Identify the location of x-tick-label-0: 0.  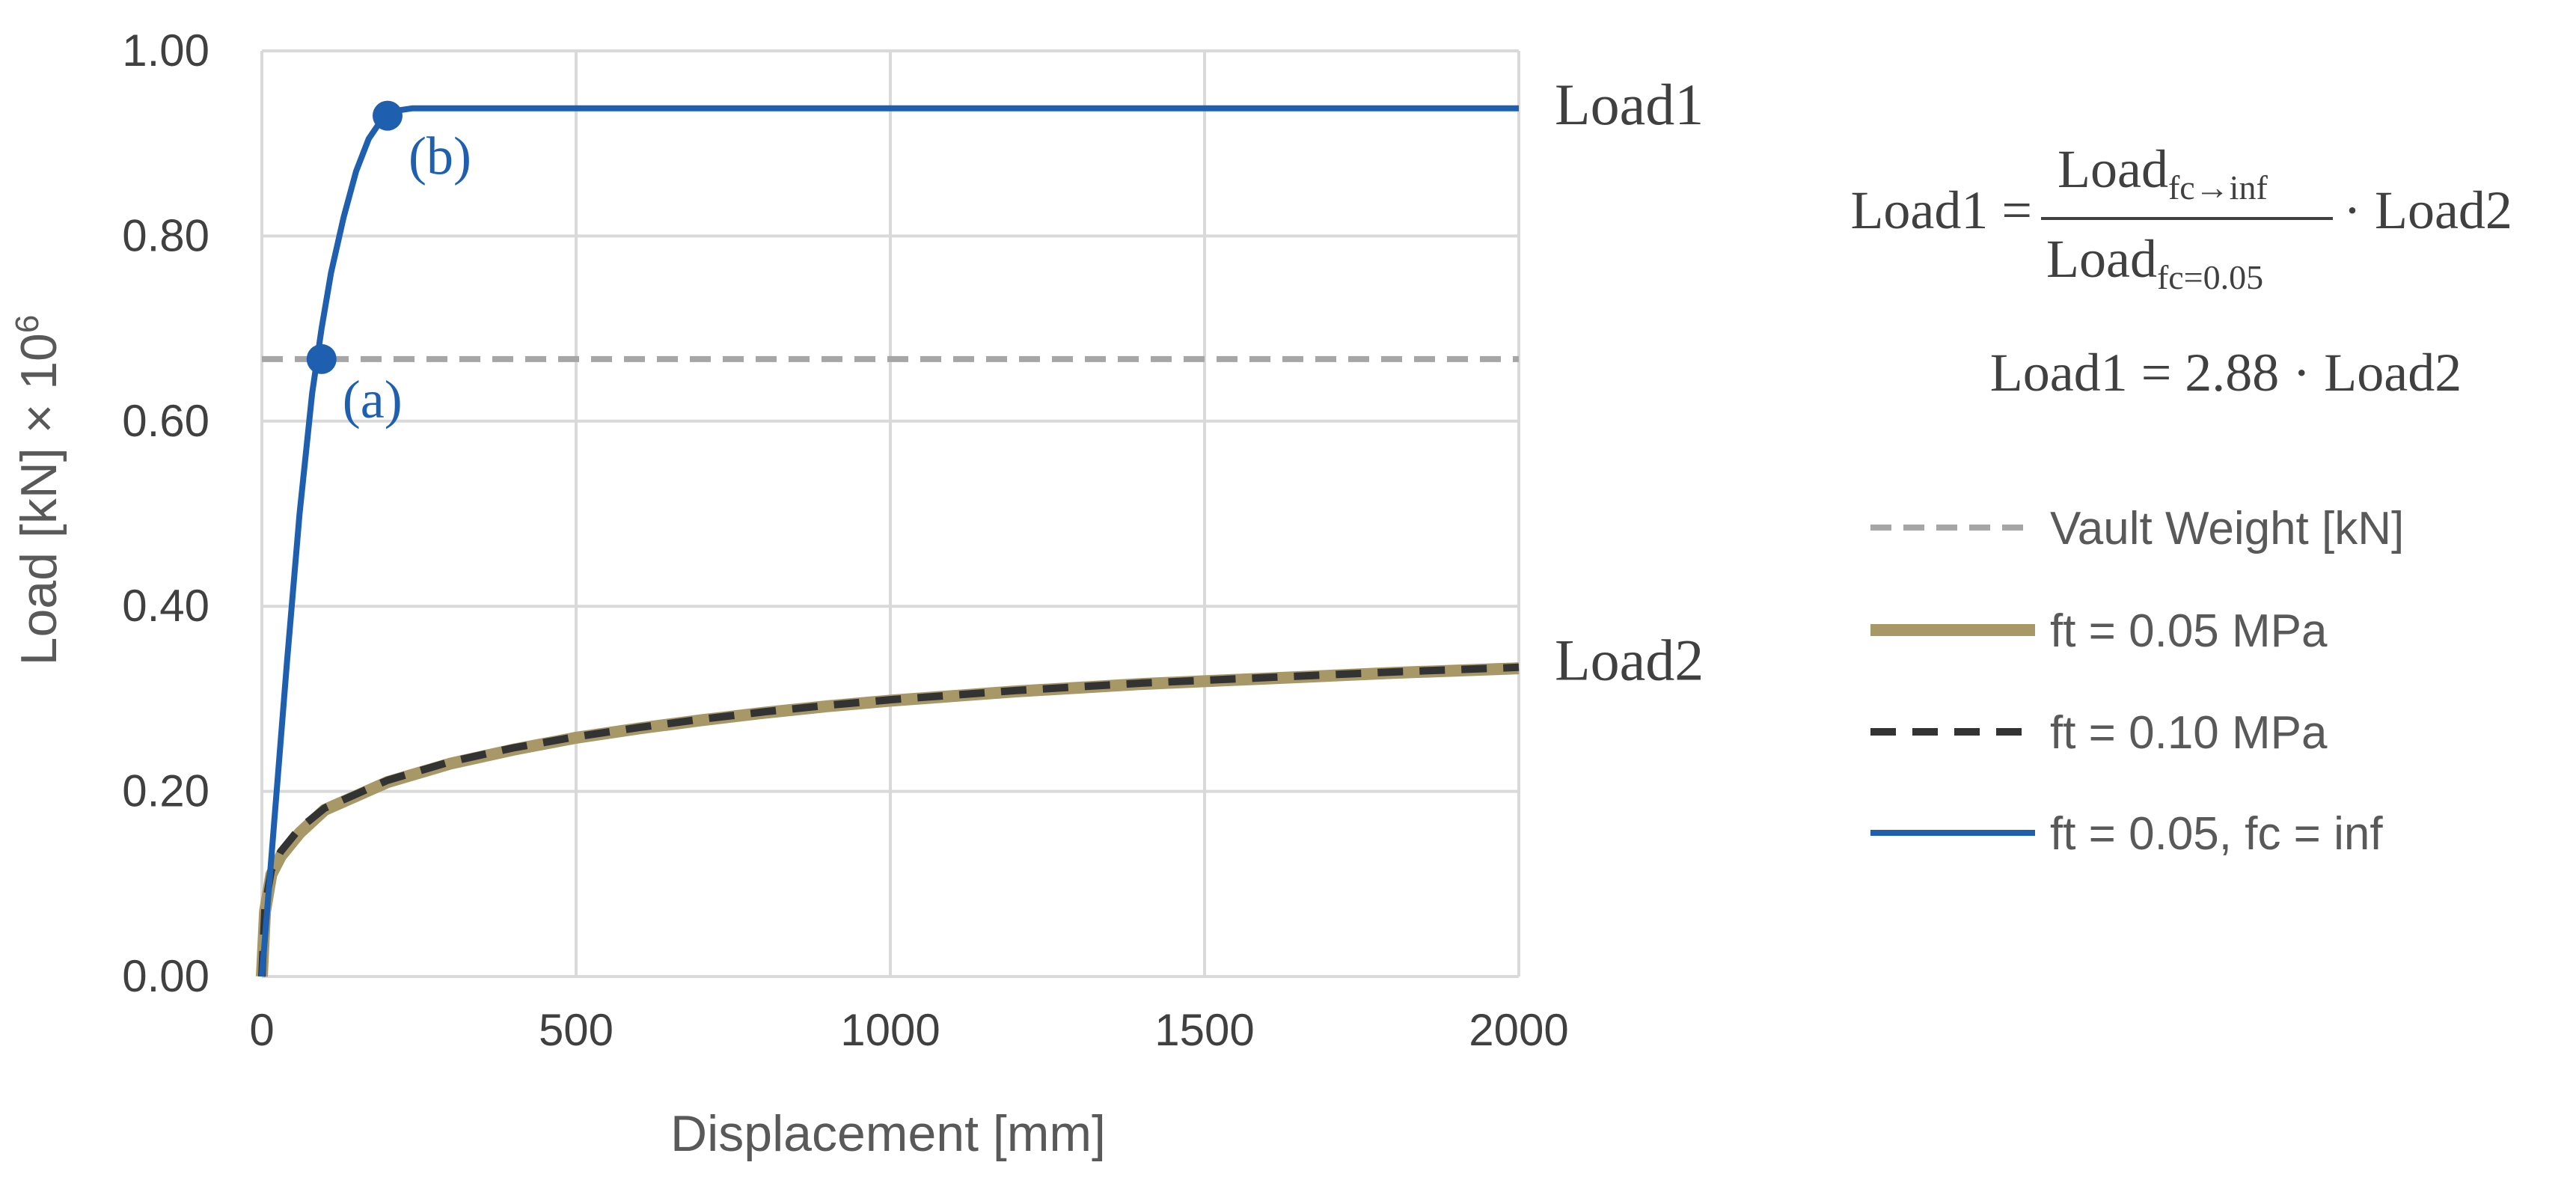
(261, 1030).